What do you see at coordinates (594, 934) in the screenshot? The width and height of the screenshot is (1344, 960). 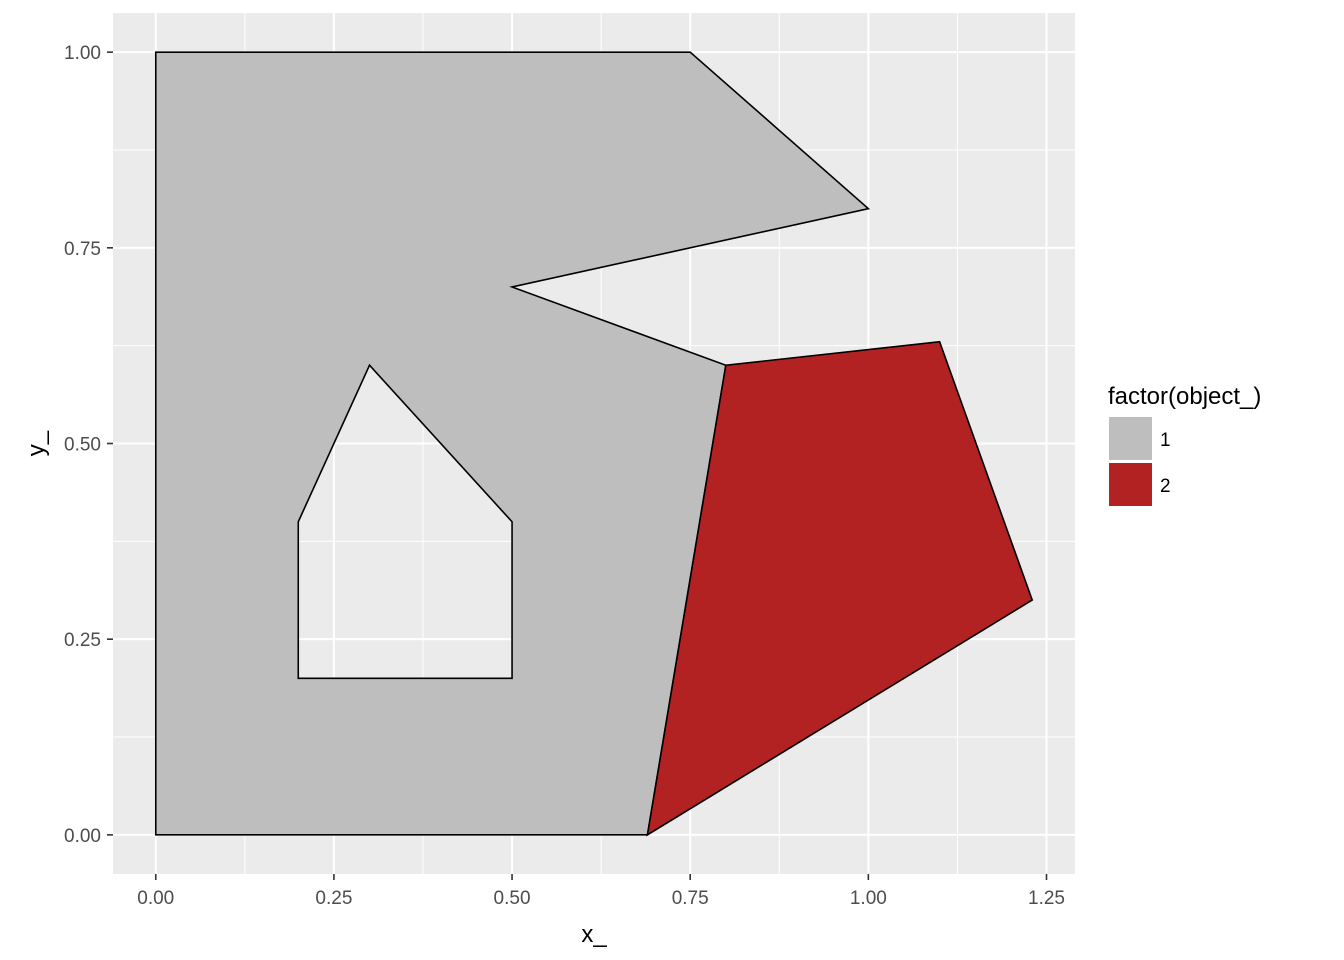 I see `x-axis-title: x_` at bounding box center [594, 934].